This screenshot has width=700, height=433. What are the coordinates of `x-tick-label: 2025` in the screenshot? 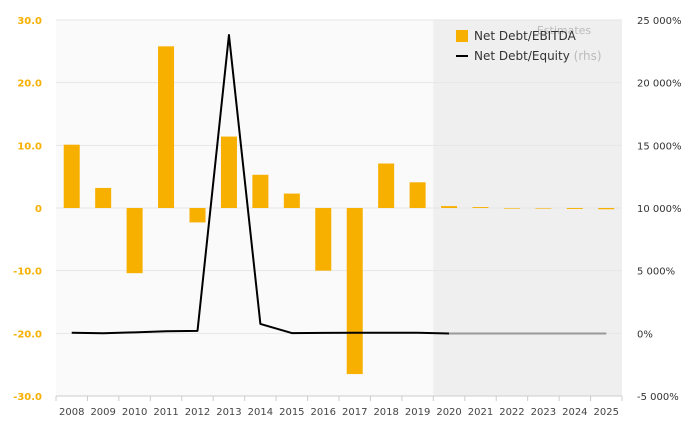 It's located at (606, 412).